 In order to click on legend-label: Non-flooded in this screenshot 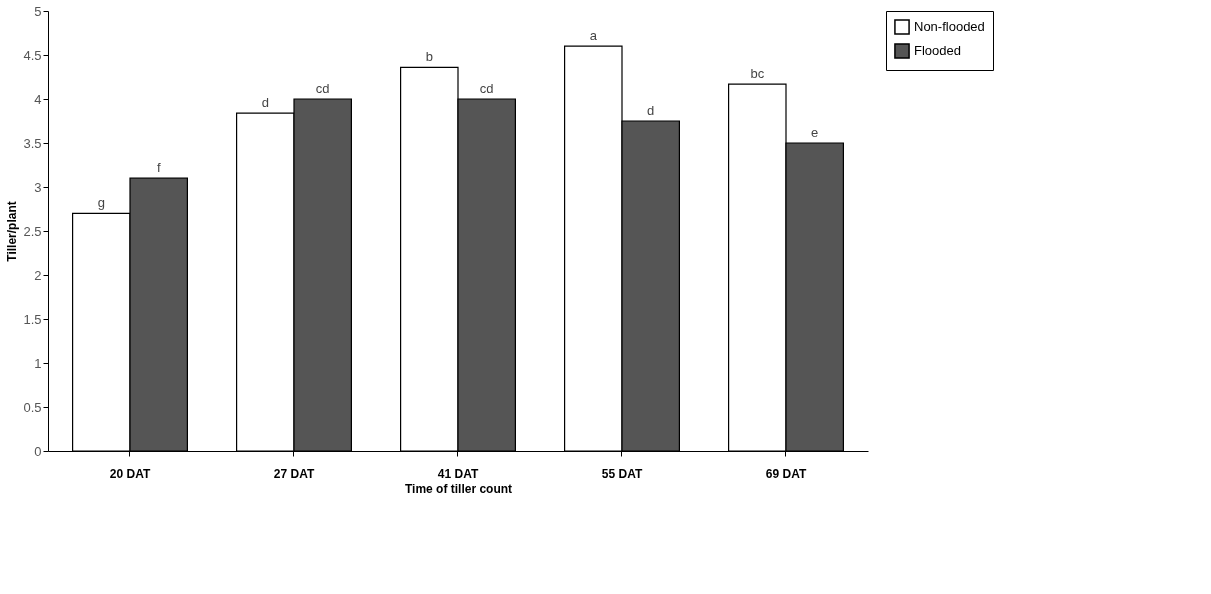, I will do `click(949, 26)`.